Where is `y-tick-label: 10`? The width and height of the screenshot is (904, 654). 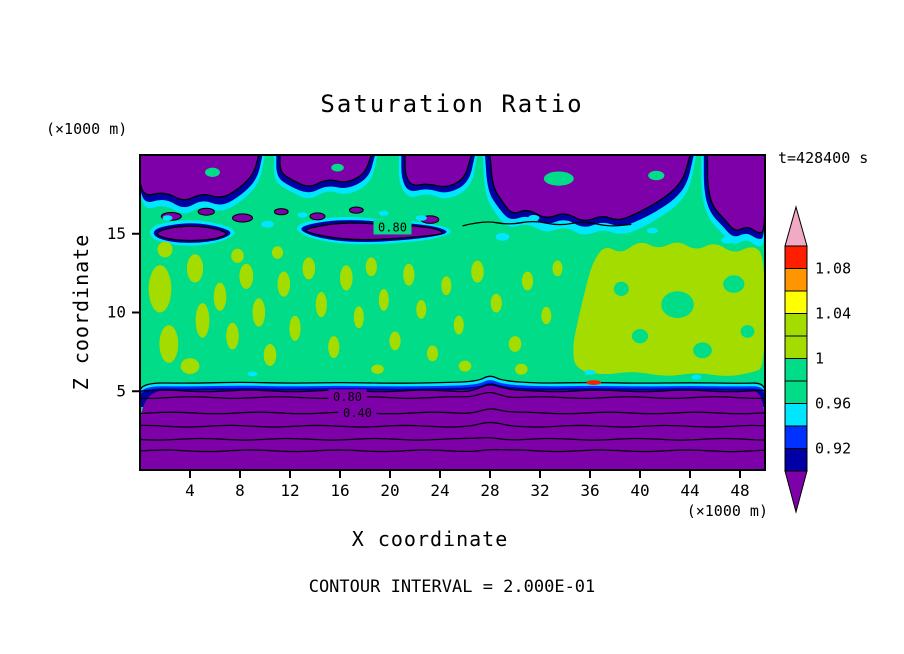 y-tick-label: 10 is located at coordinates (116, 312).